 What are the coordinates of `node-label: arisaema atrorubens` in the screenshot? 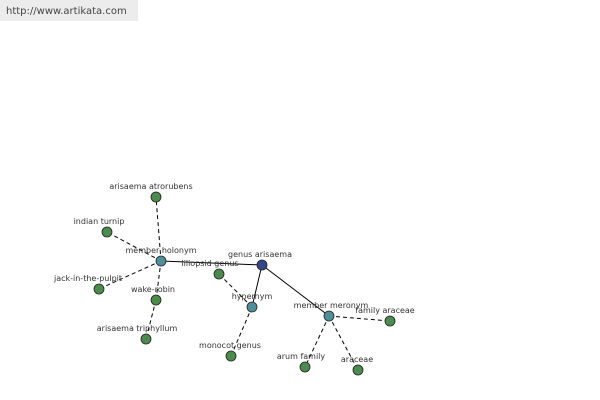 It's located at (150, 186).